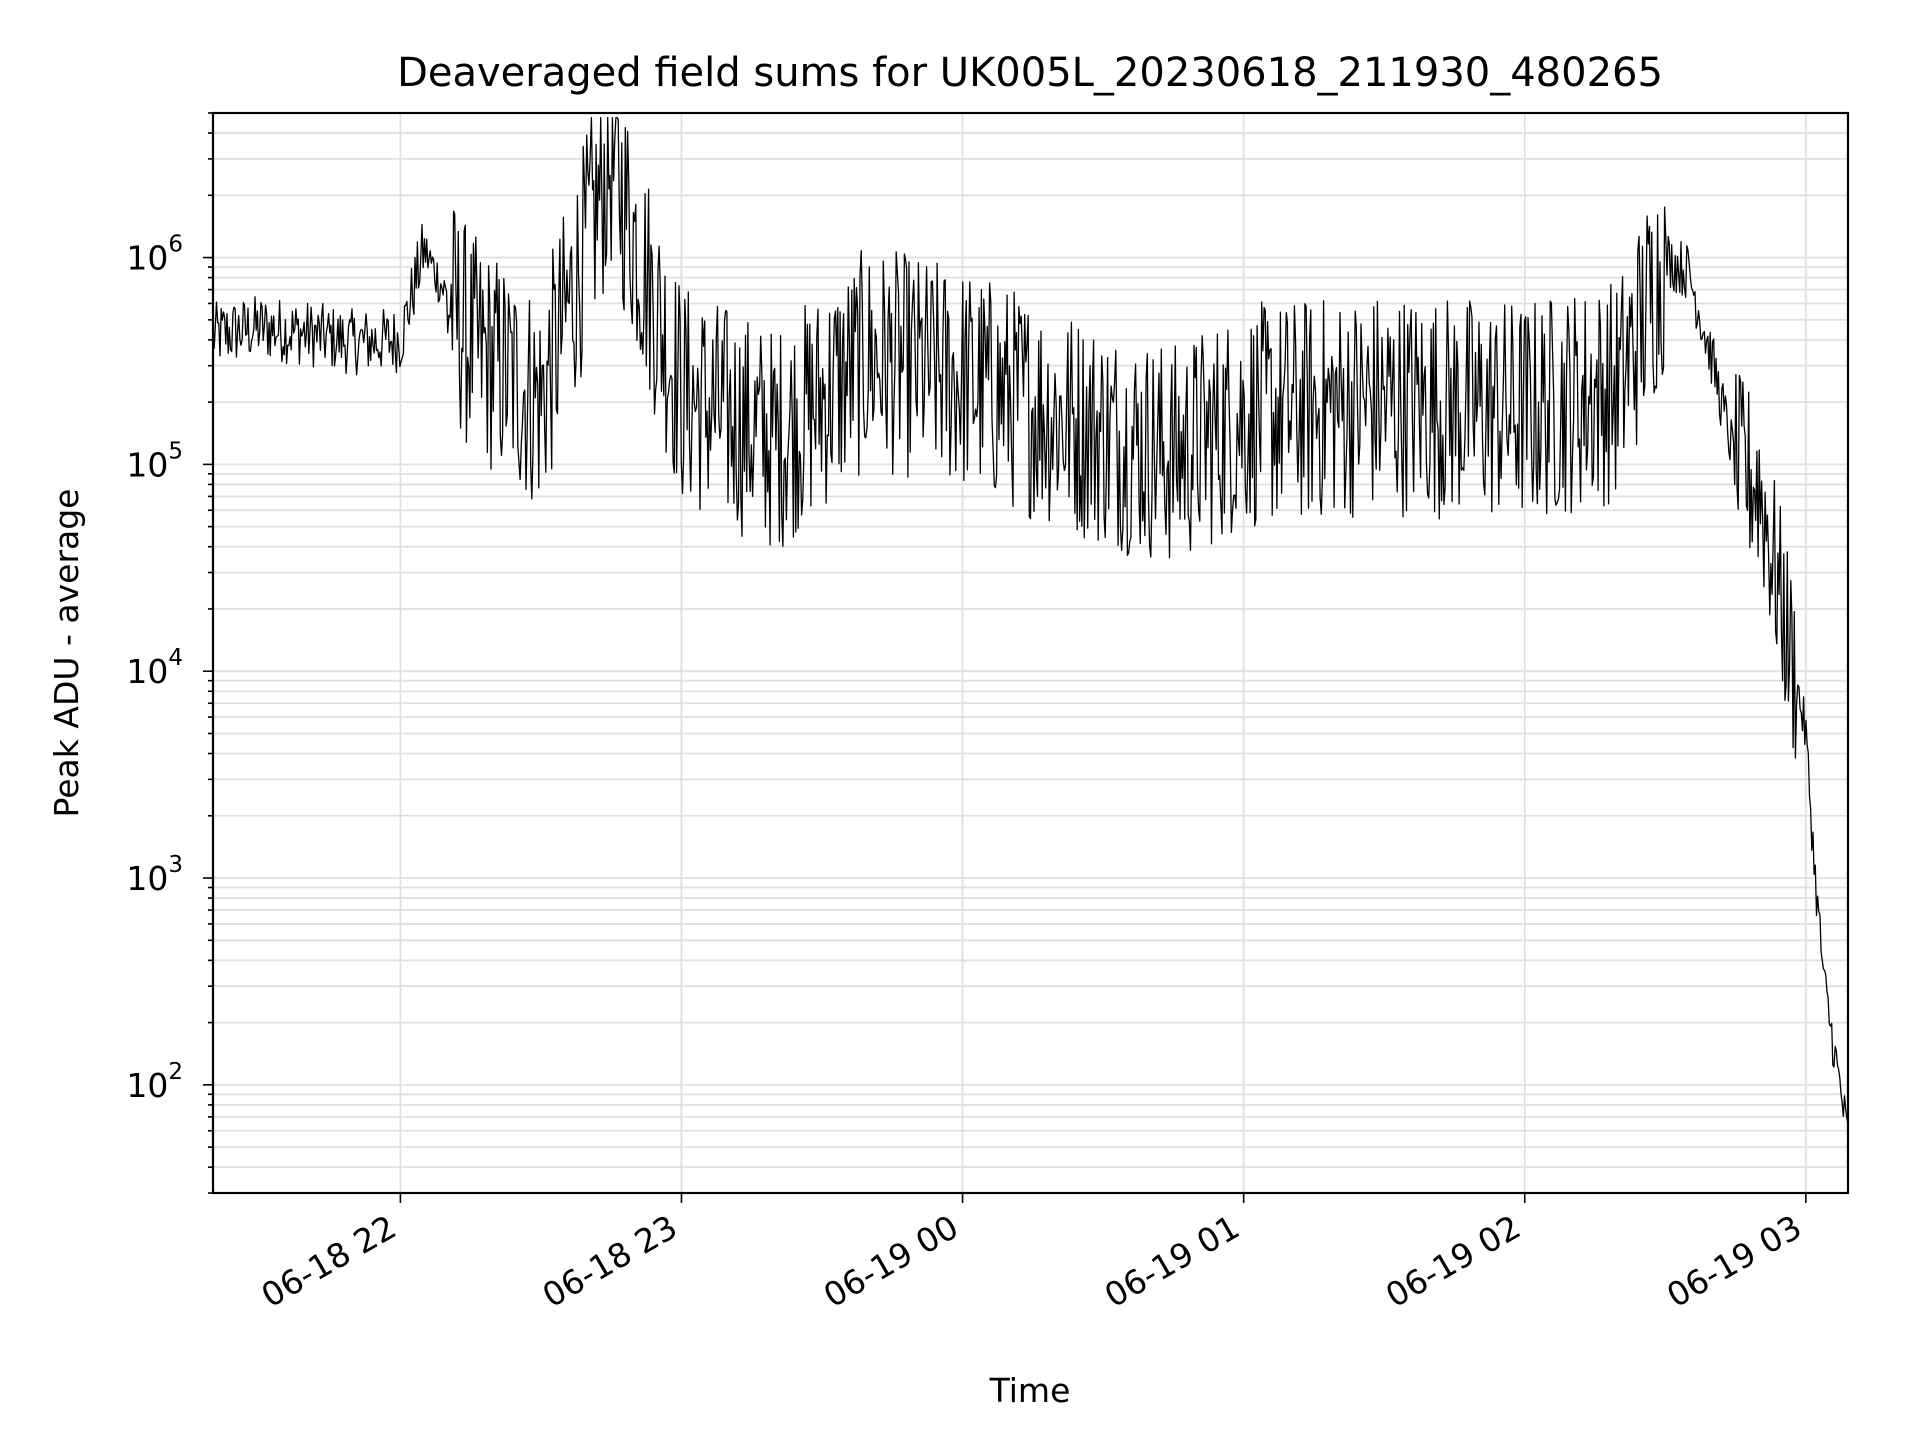  I want to click on y-tick-label: 10³, so click(154, 875).